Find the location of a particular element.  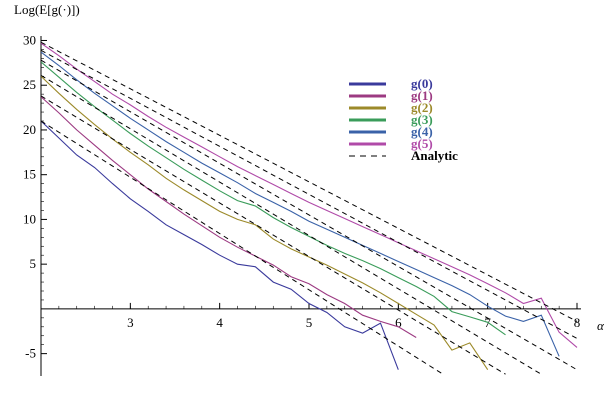

legend-label: Analytic is located at coordinates (434, 155).